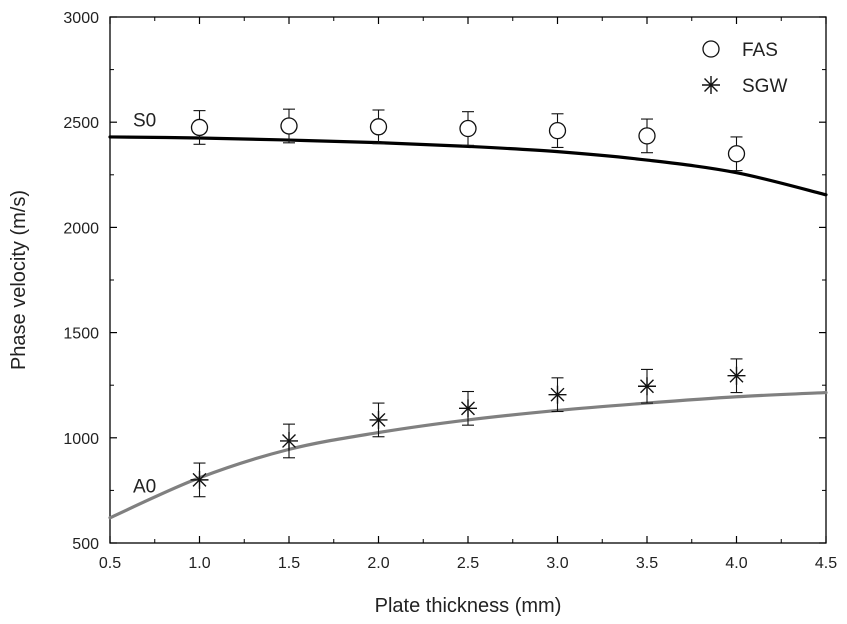 The height and width of the screenshot is (624, 847). Describe the element at coordinates (81, 123) in the screenshot. I see `y-tick-label: 2500` at that location.